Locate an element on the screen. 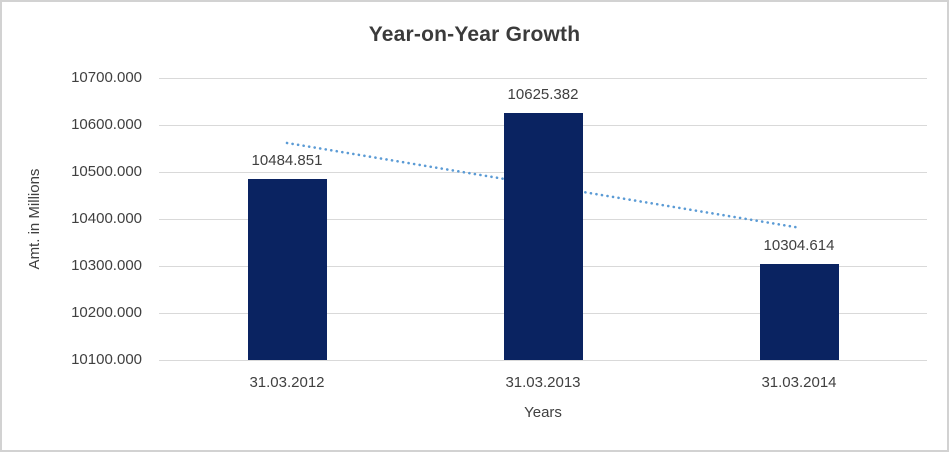 This screenshot has height=452, width=949. y-tick-label: 10400.000 is located at coordinates (106, 218).